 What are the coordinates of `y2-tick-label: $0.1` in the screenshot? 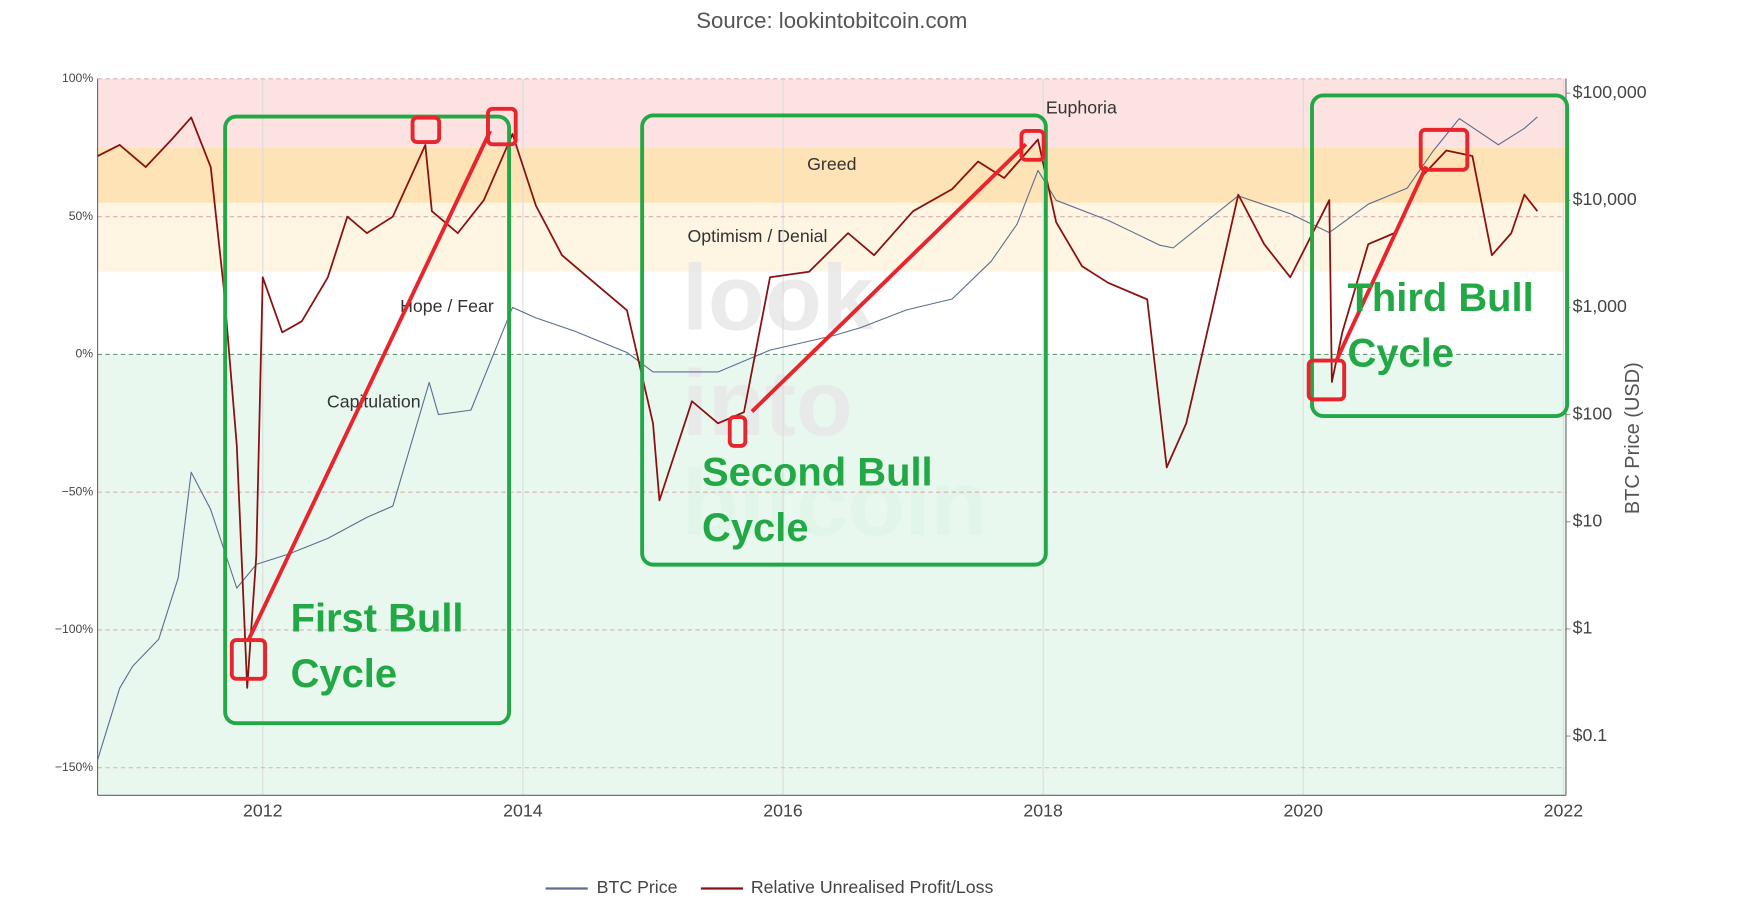 It's located at (1590, 735).